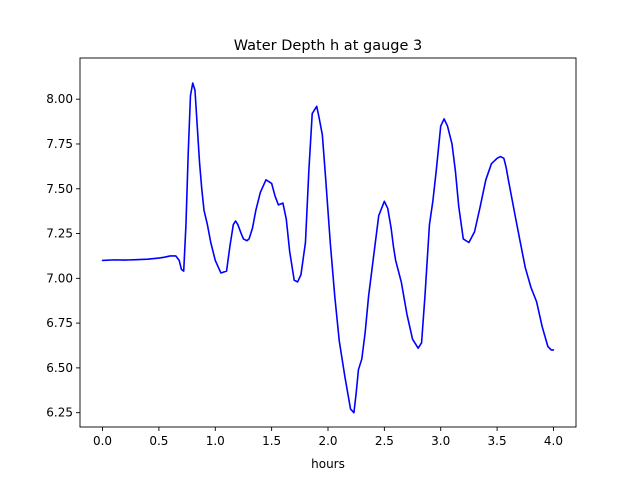  Describe the element at coordinates (59, 144) in the screenshot. I see `y-tick-label: 7.75` at that location.